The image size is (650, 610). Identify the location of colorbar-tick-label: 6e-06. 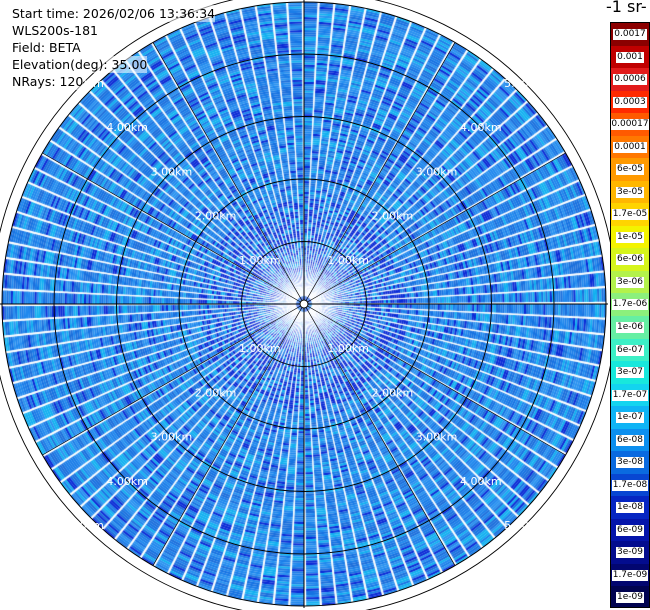
(630, 260).